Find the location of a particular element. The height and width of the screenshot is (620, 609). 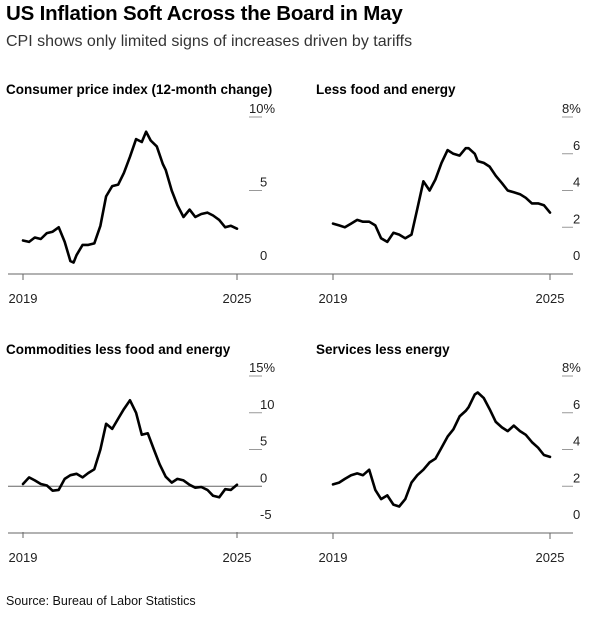

panel-cpi: 0 5 10% 2019 2025 is located at coordinates (141, 203).